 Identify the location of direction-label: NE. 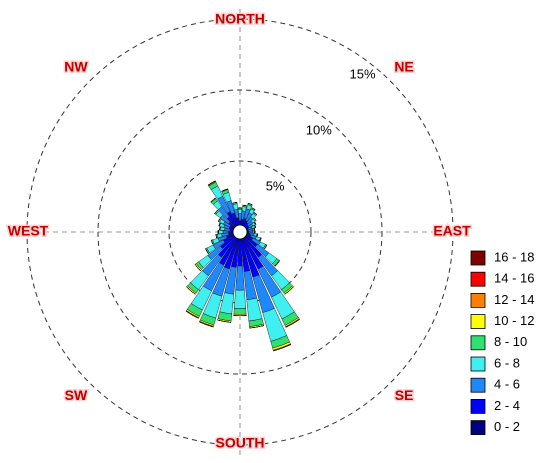
(403, 67).